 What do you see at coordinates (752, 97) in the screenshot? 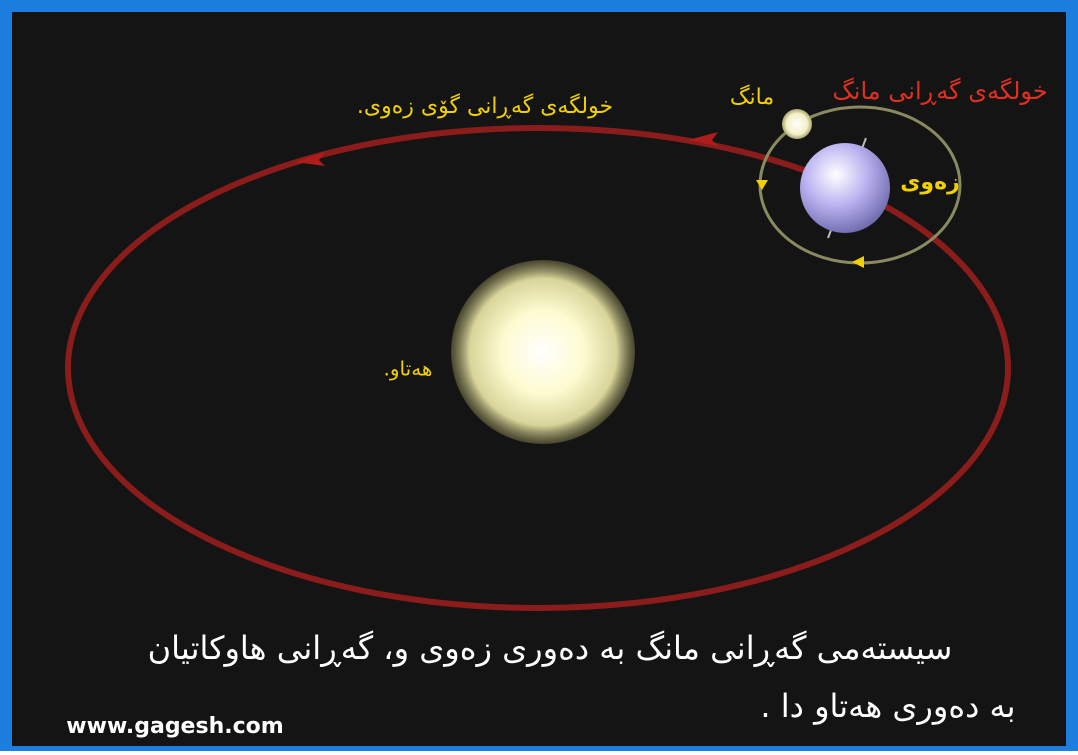
I see `moon-label: مانگ` at bounding box center [752, 97].